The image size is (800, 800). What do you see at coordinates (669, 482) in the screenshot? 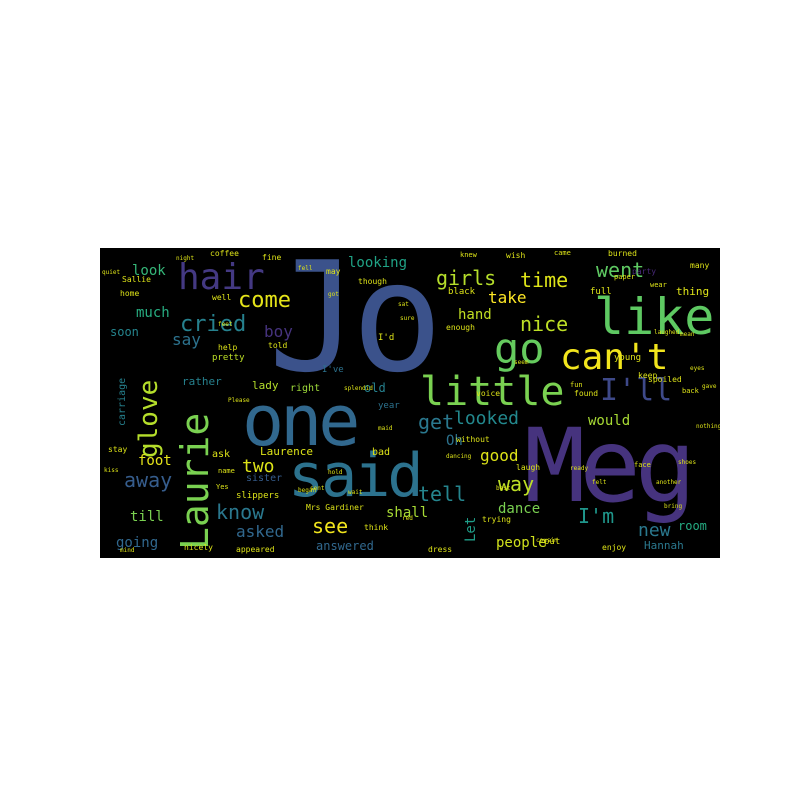
I see `word: another` at bounding box center [669, 482].